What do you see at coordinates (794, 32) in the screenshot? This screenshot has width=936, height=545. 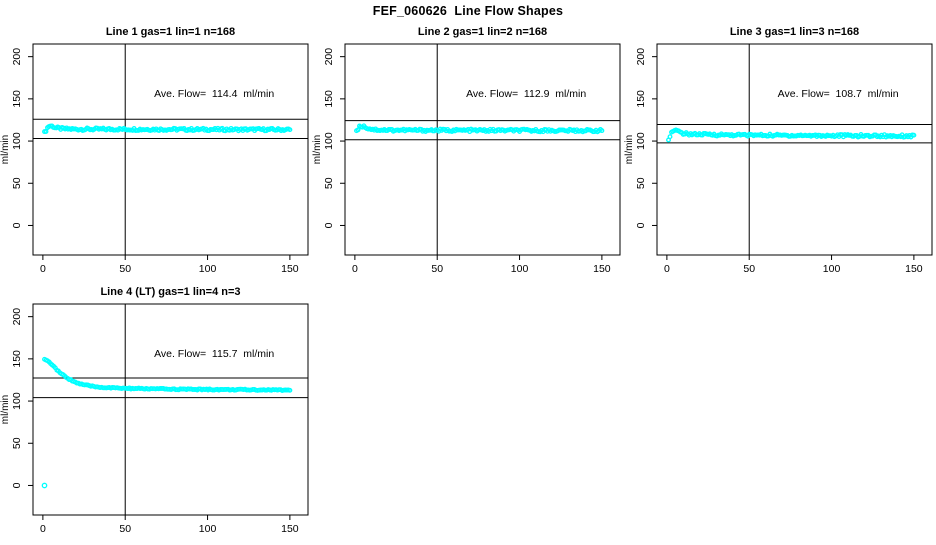 I see `panel-title: Line 3 gas=1 lin=3 n=168` at bounding box center [794, 32].